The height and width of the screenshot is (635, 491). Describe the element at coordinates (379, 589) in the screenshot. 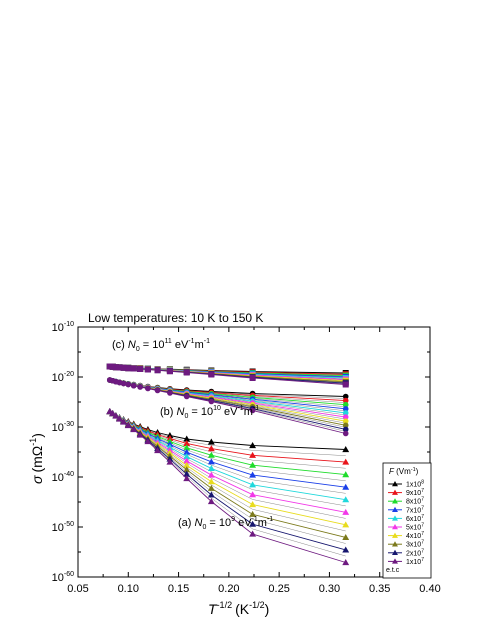

I see `x-tick-label: 0.35` at that location.